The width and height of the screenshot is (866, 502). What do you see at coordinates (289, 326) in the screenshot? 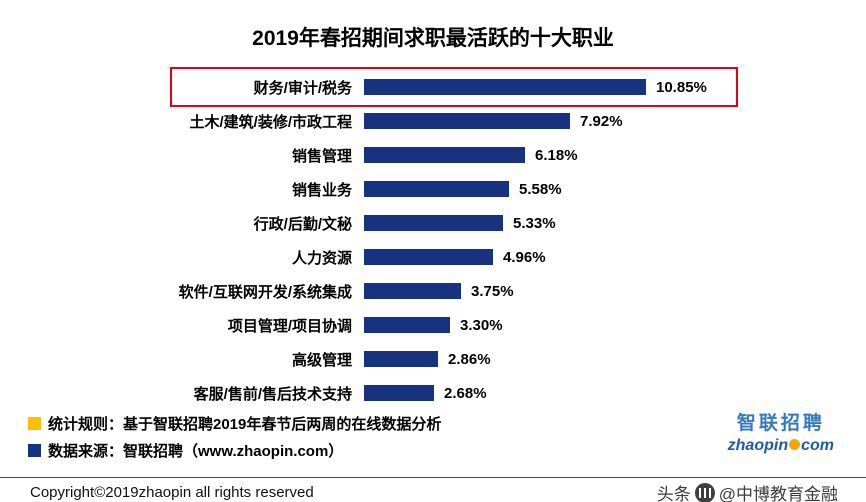
I see `category-label: 项目管理/项目协调` at bounding box center [289, 326].